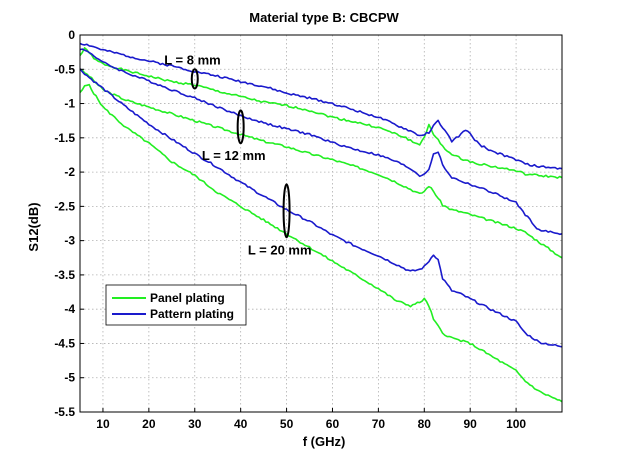 This screenshot has height=465, width=620. I want to click on y-tick-label: -3.5, so click(64, 275).